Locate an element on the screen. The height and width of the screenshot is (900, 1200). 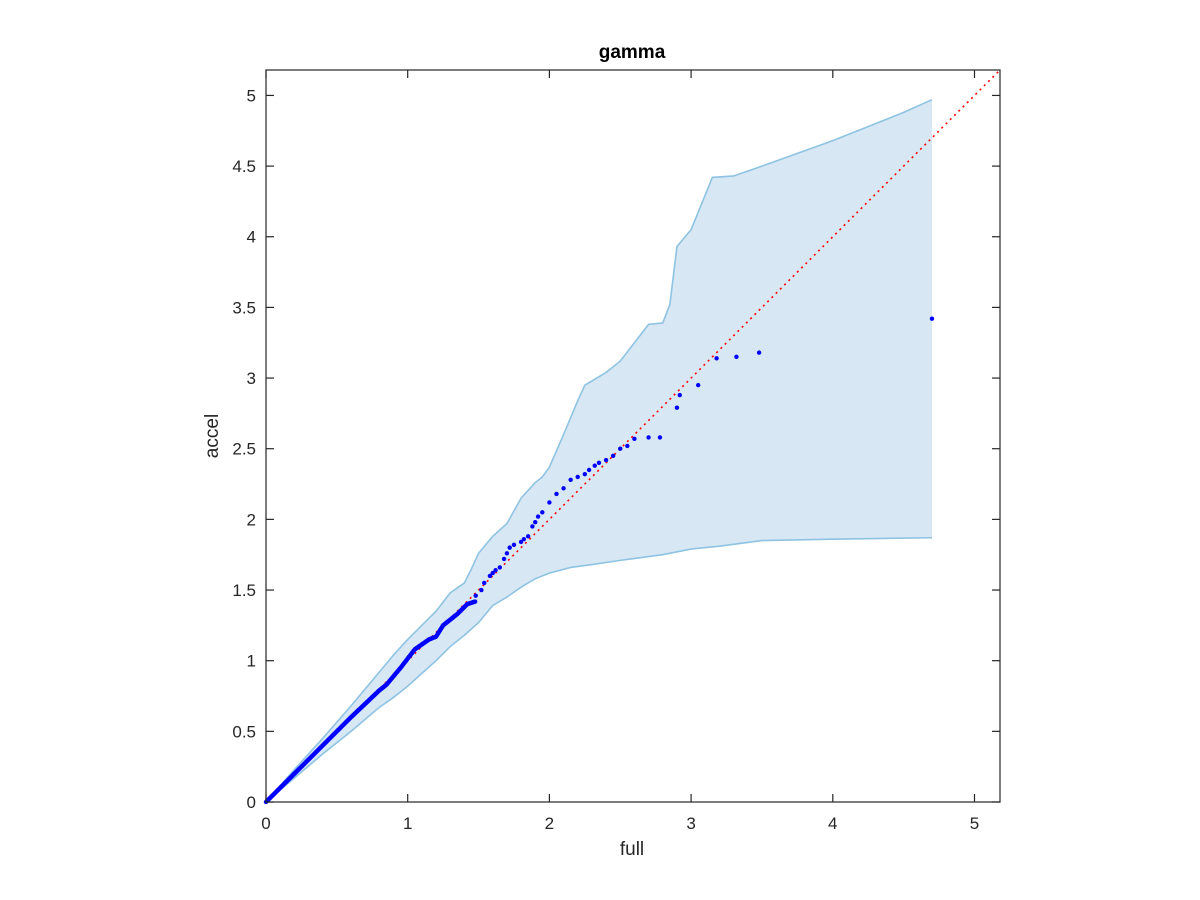
y-tick-label: 4.5 is located at coordinates (244, 166).